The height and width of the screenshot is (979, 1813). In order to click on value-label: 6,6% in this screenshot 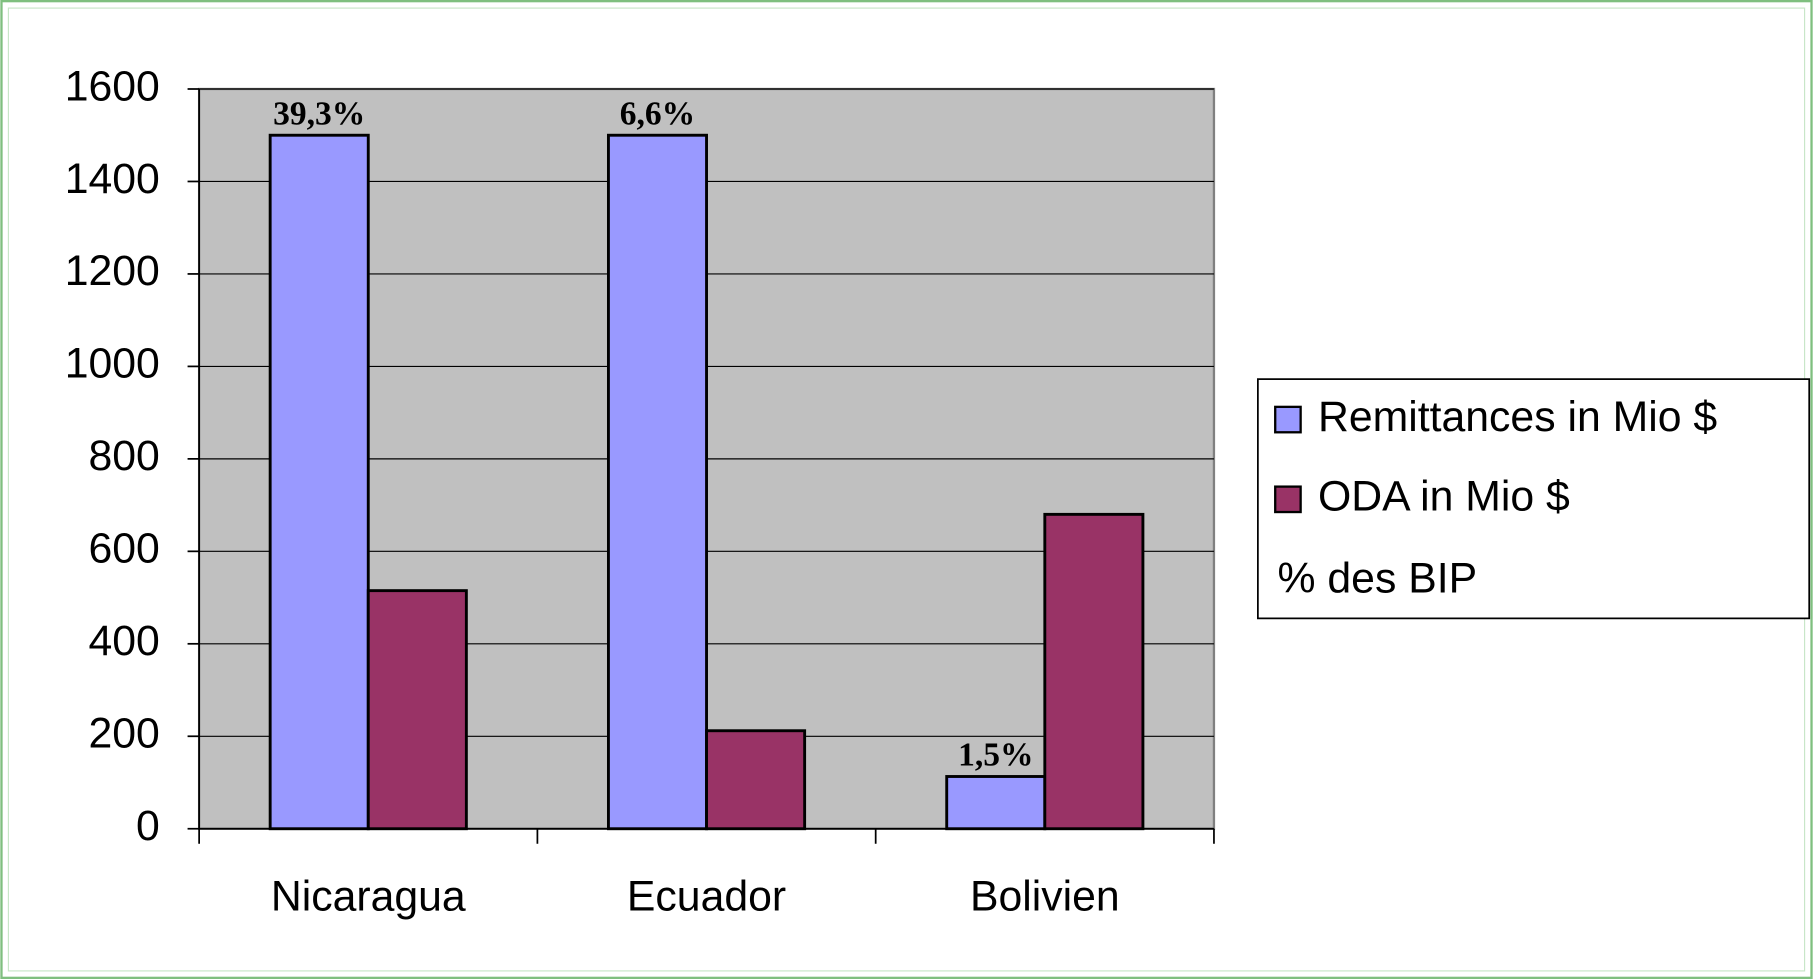, I will do `click(657, 113)`.